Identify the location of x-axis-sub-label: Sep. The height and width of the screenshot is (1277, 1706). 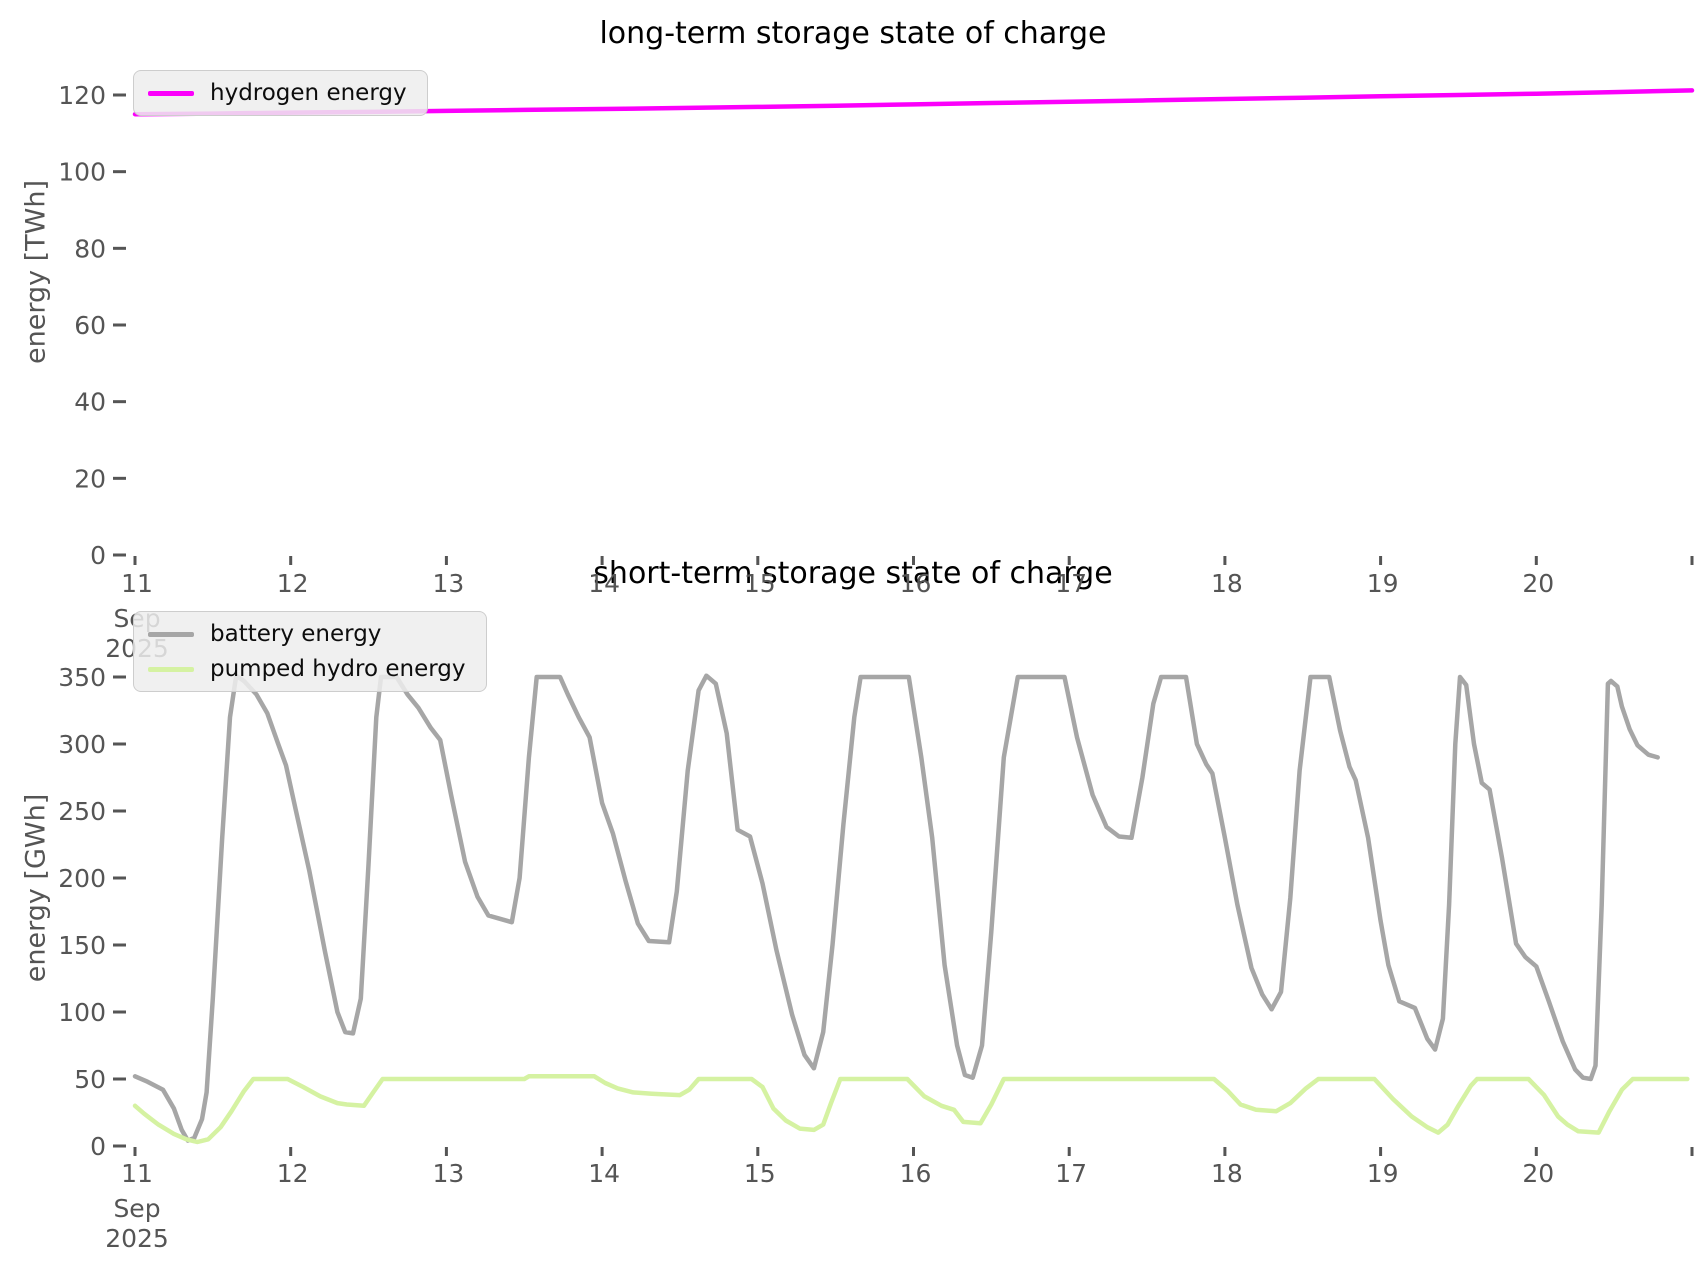
(136, 1208).